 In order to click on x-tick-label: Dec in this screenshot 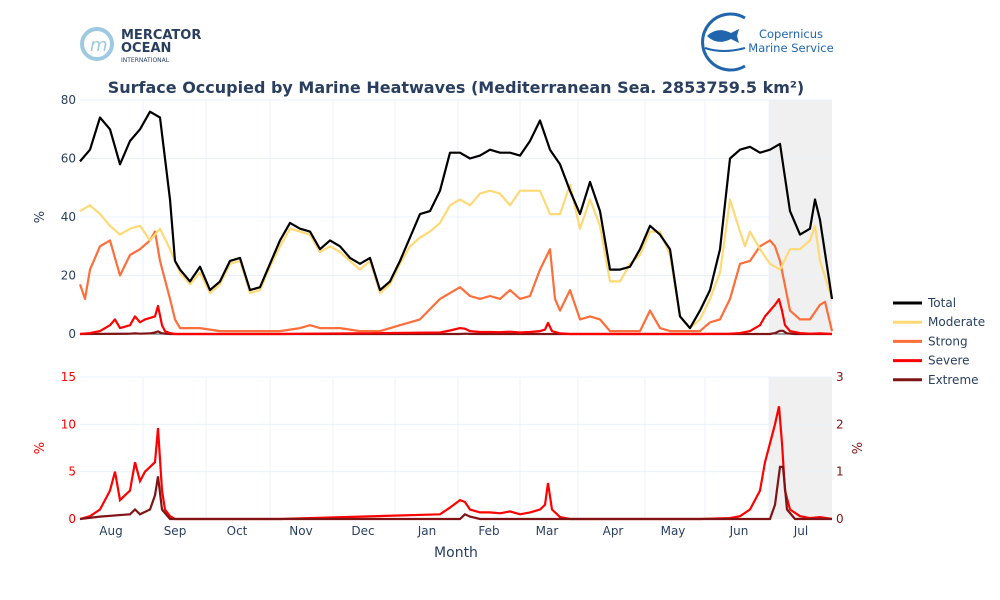, I will do `click(362, 531)`.